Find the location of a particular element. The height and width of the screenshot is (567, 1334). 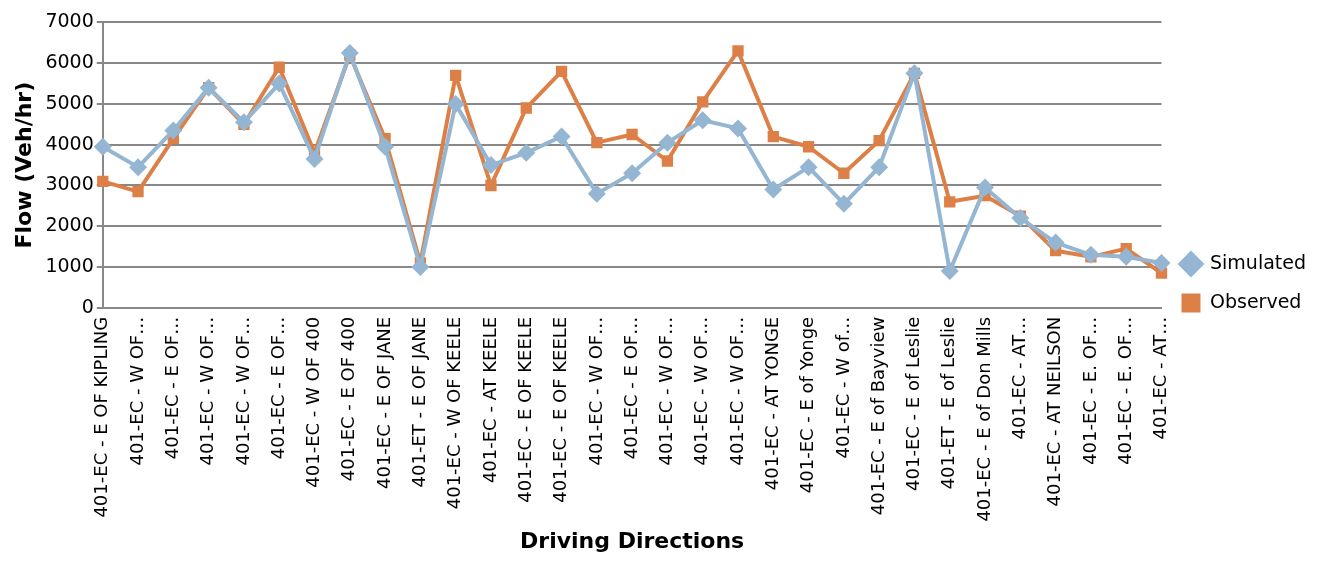

x-tick-label: 401-EC - E of Yonge is located at coordinates (807, 405).